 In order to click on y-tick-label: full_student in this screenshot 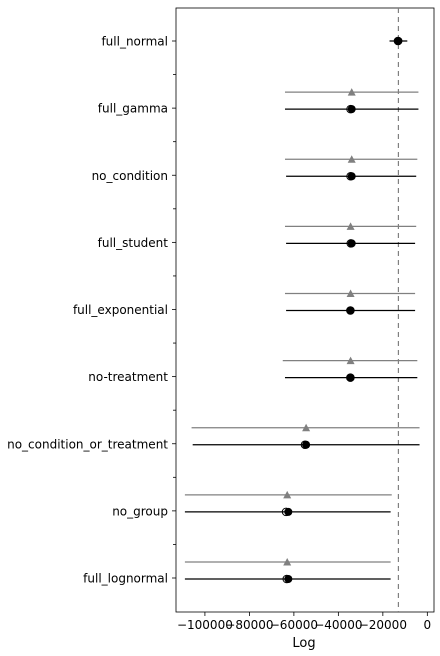, I will do `click(133, 243)`.